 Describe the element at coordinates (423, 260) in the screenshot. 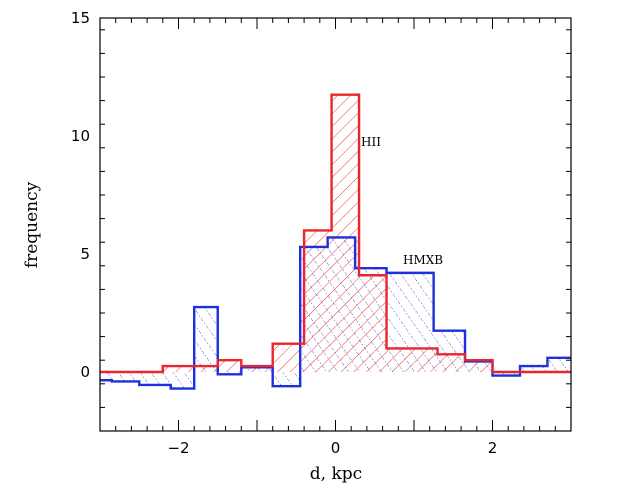

I see `hmxb-annotation: HMXB` at that location.